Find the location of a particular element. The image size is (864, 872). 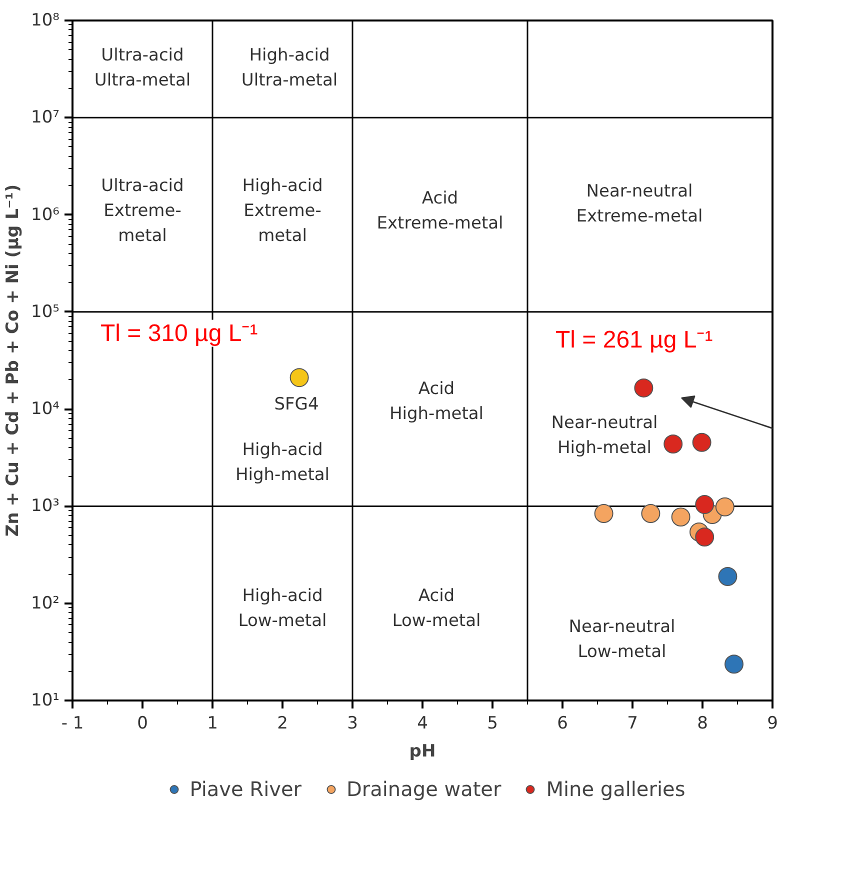

annotation: Near-neutral Extreme-metal is located at coordinates (639, 204).